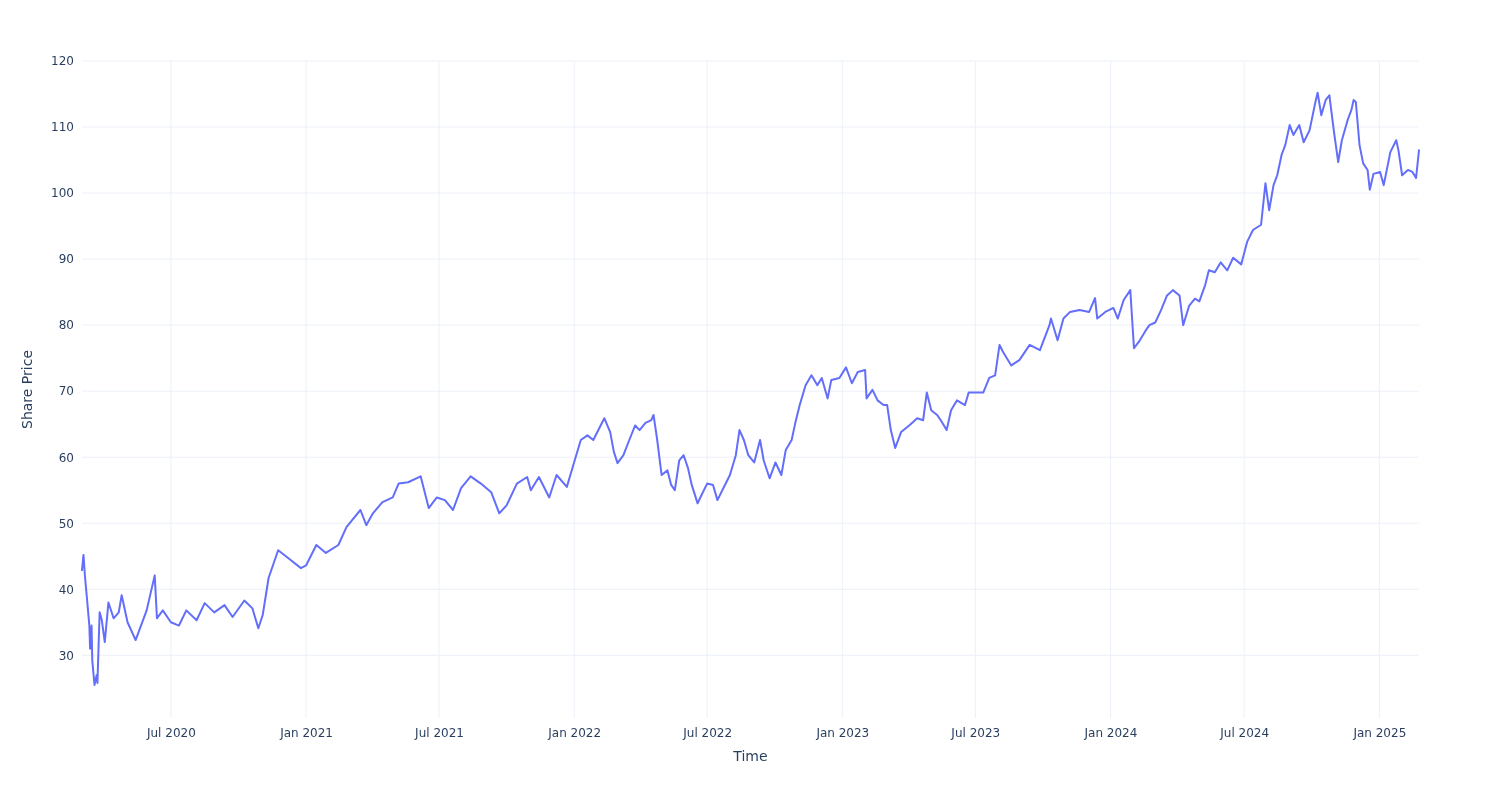  What do you see at coordinates (66, 589) in the screenshot?
I see `y-tick-label: 40` at bounding box center [66, 589].